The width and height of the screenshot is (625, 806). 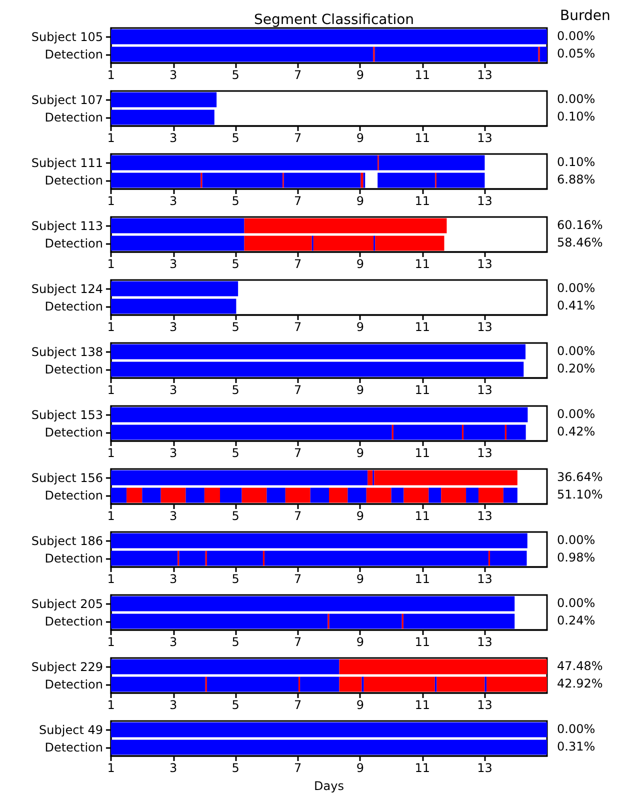 I want to click on text: 0.10%, so click(x=576, y=116).